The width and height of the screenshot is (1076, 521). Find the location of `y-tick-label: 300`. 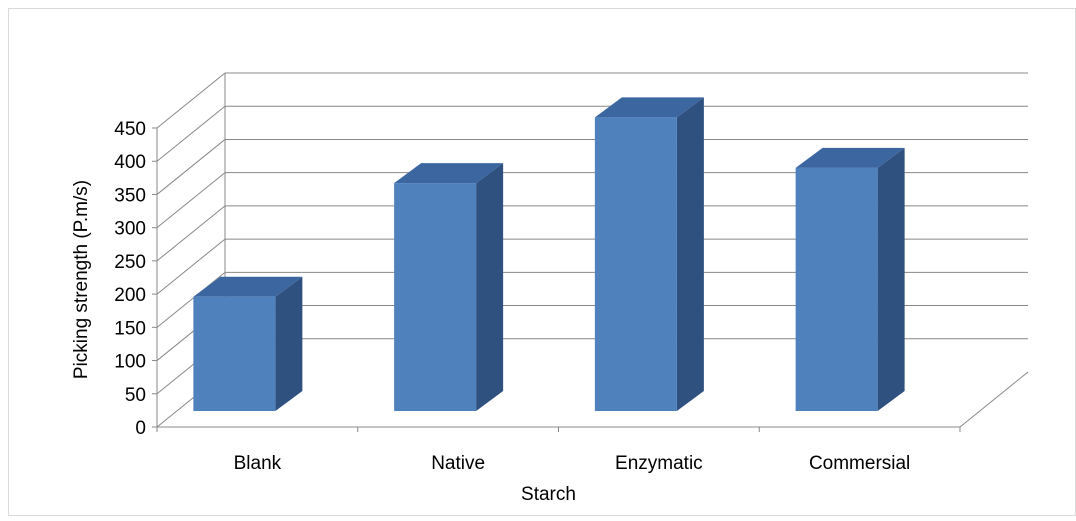

y-tick-label: 300 is located at coordinates (130, 229).